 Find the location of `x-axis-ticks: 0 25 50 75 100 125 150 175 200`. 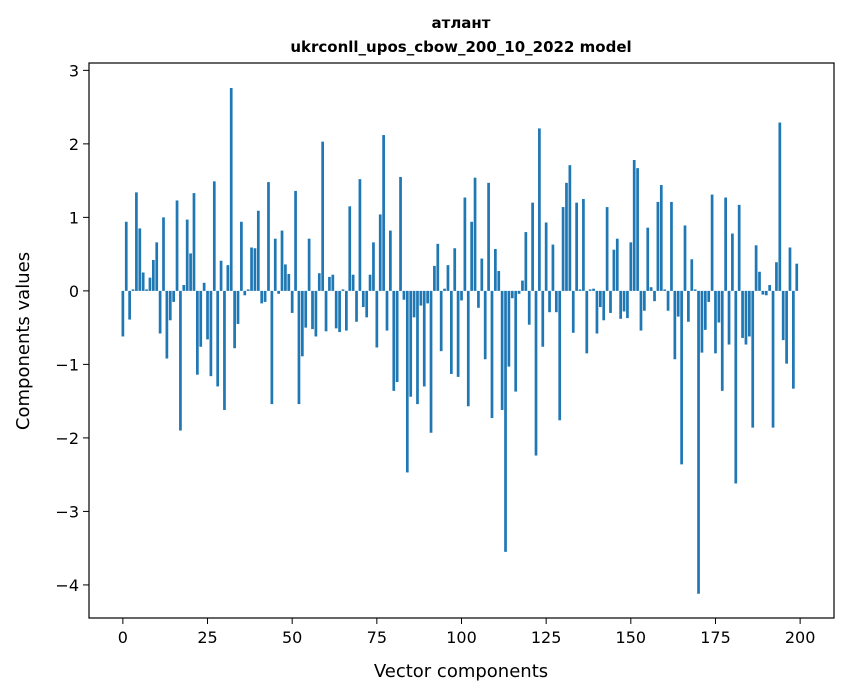

x-axis-ticks: 0 25 50 75 100 125 150 175 200 is located at coordinates (466, 632).